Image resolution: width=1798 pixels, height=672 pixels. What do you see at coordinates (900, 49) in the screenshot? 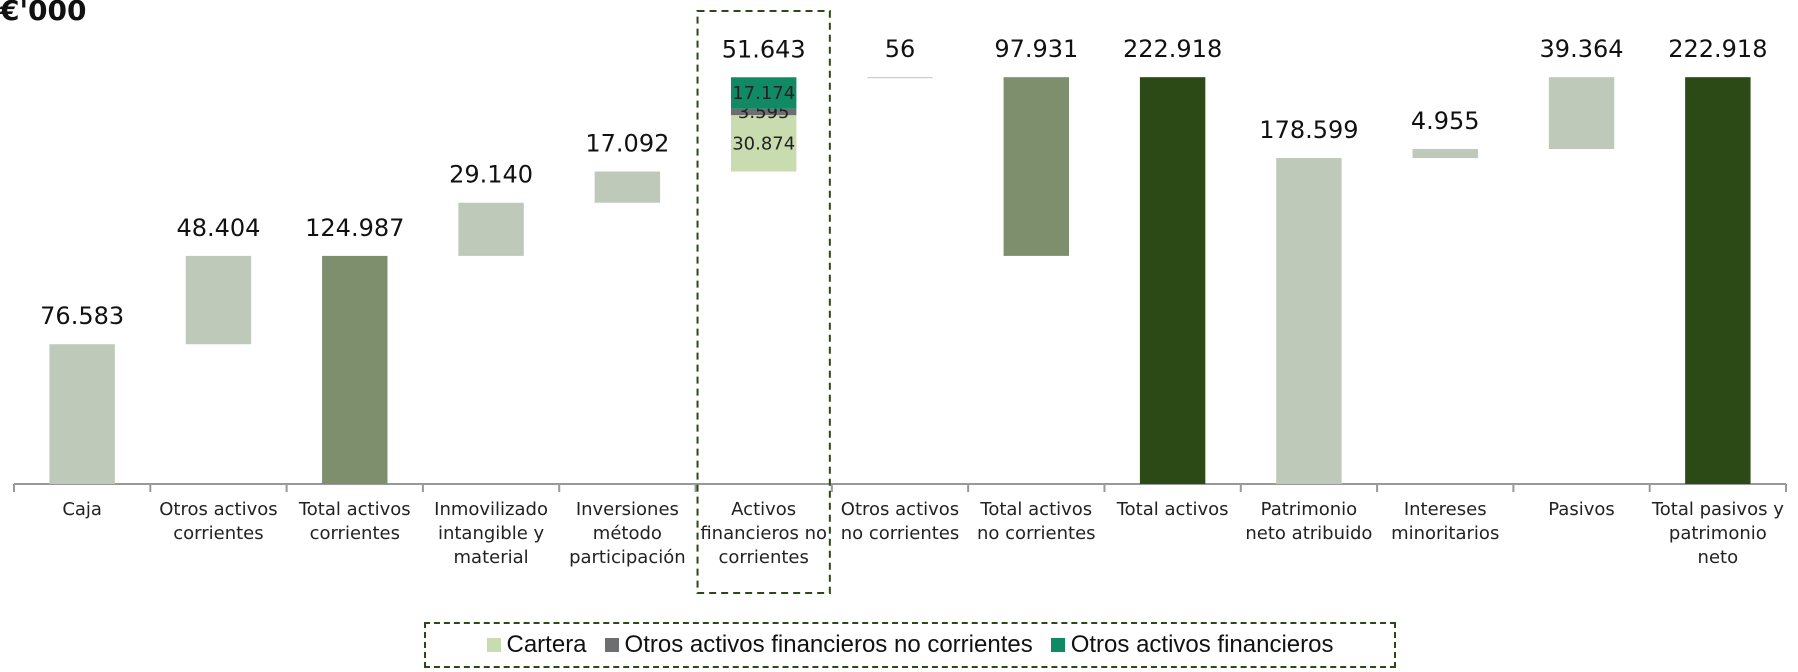
I see `value-label: 56` at bounding box center [900, 49].